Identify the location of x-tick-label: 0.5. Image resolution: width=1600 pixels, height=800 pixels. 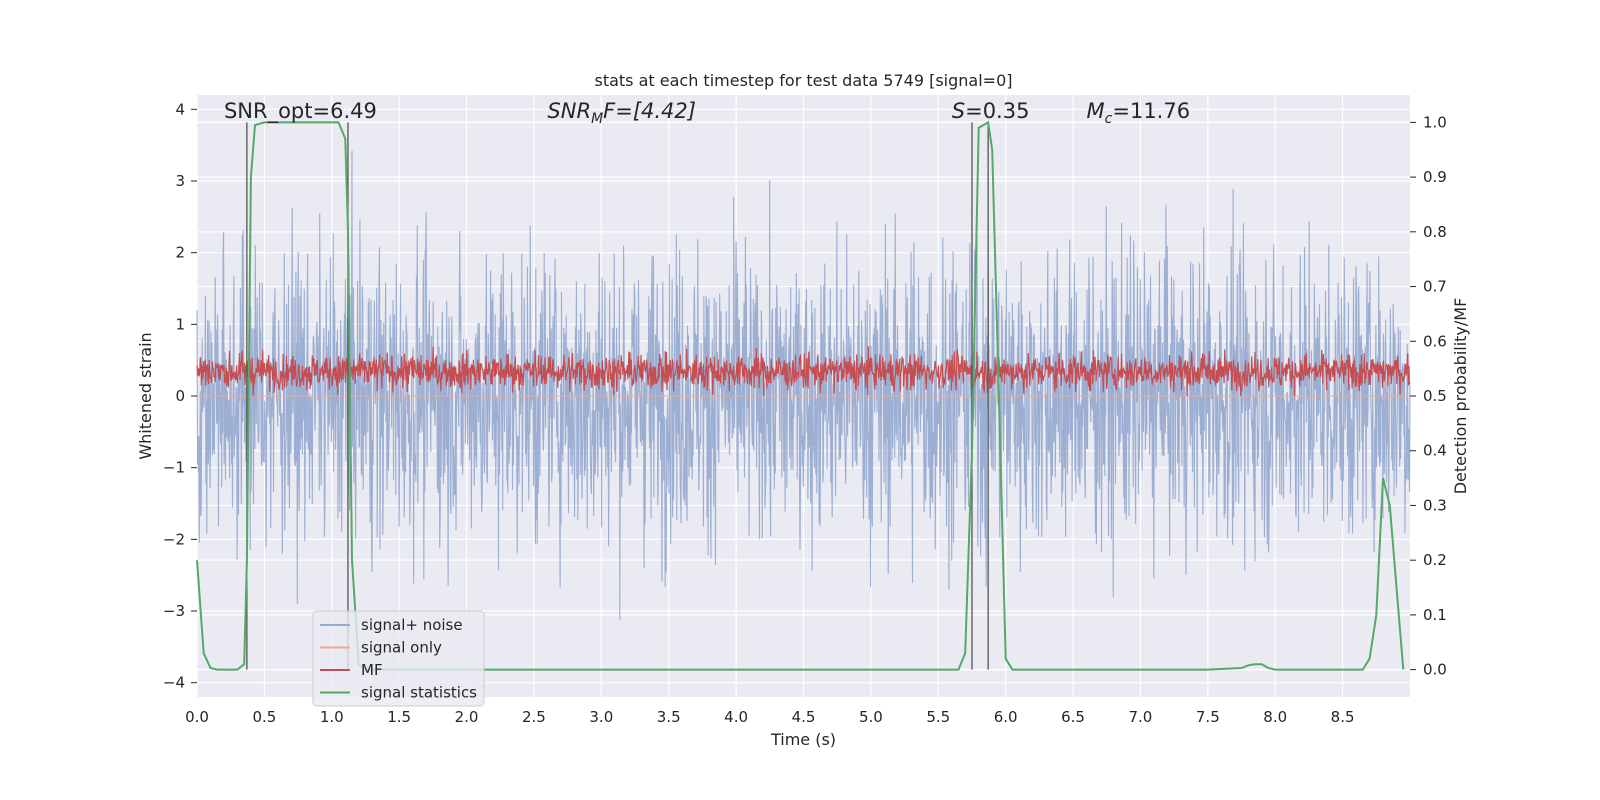
(264, 717).